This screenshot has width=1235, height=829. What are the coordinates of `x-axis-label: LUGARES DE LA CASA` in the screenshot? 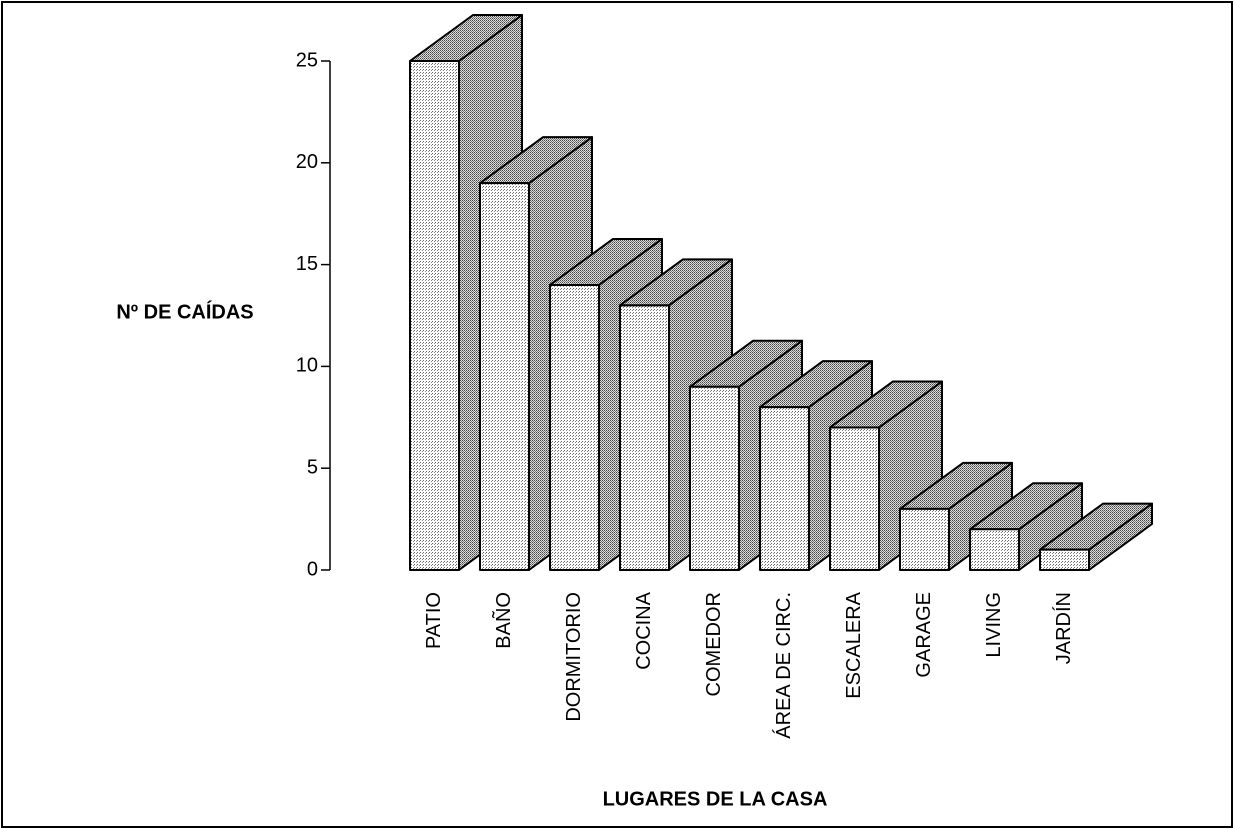 It's located at (715, 799).